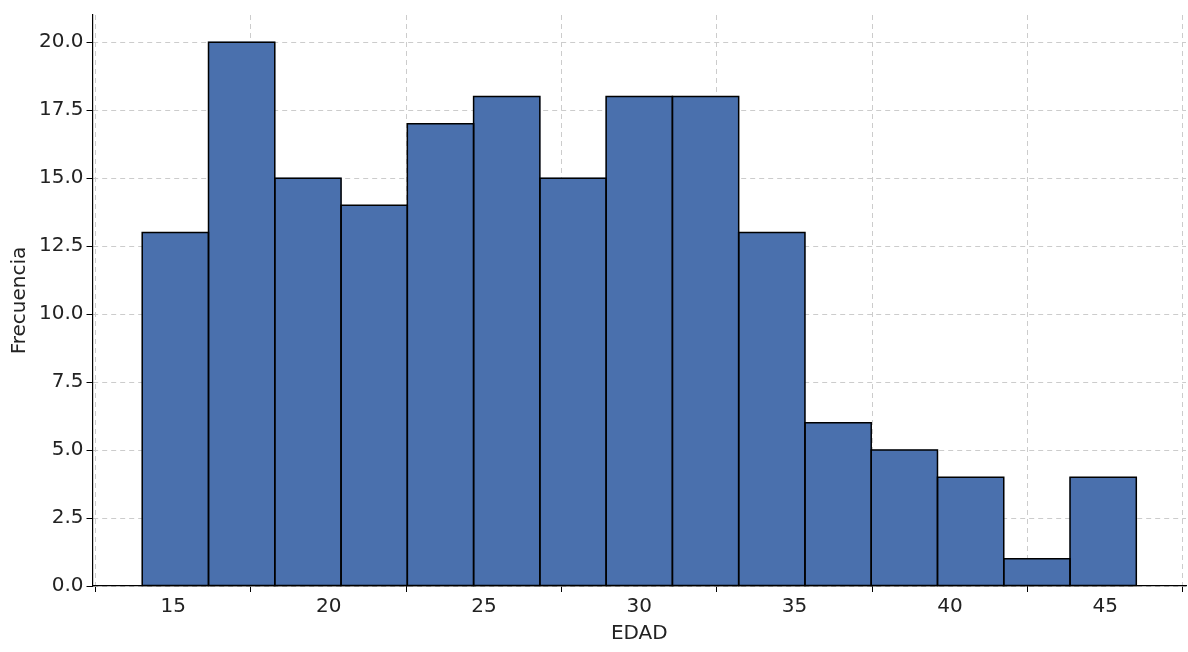 The height and width of the screenshot is (652, 1188). I want to click on x-tick-label: 35, so click(794, 605).